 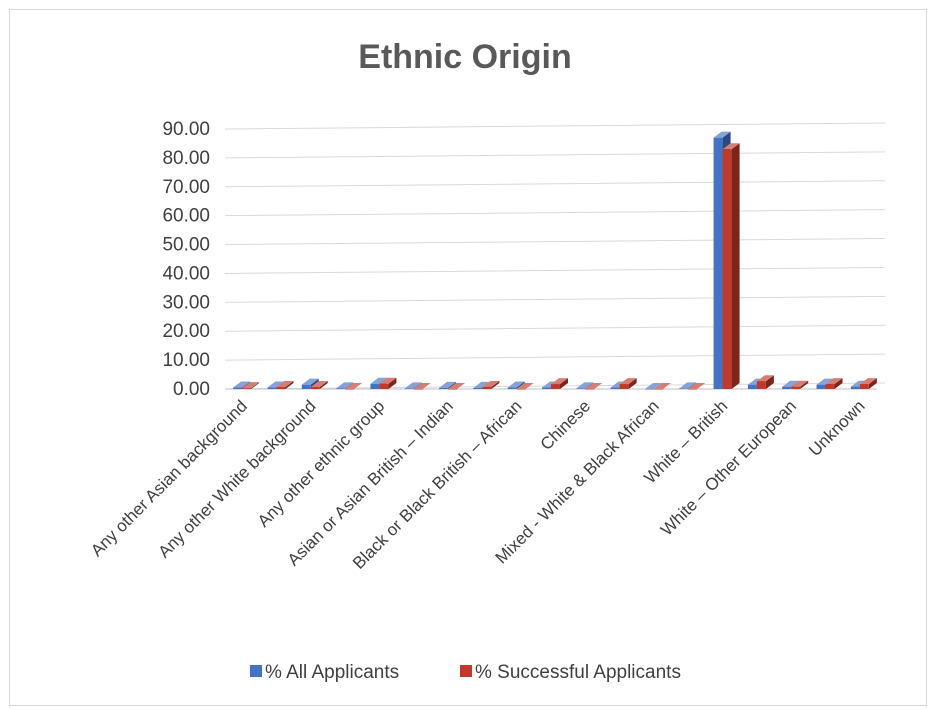 I want to click on y-tick-label: 30.00, so click(x=186, y=302).